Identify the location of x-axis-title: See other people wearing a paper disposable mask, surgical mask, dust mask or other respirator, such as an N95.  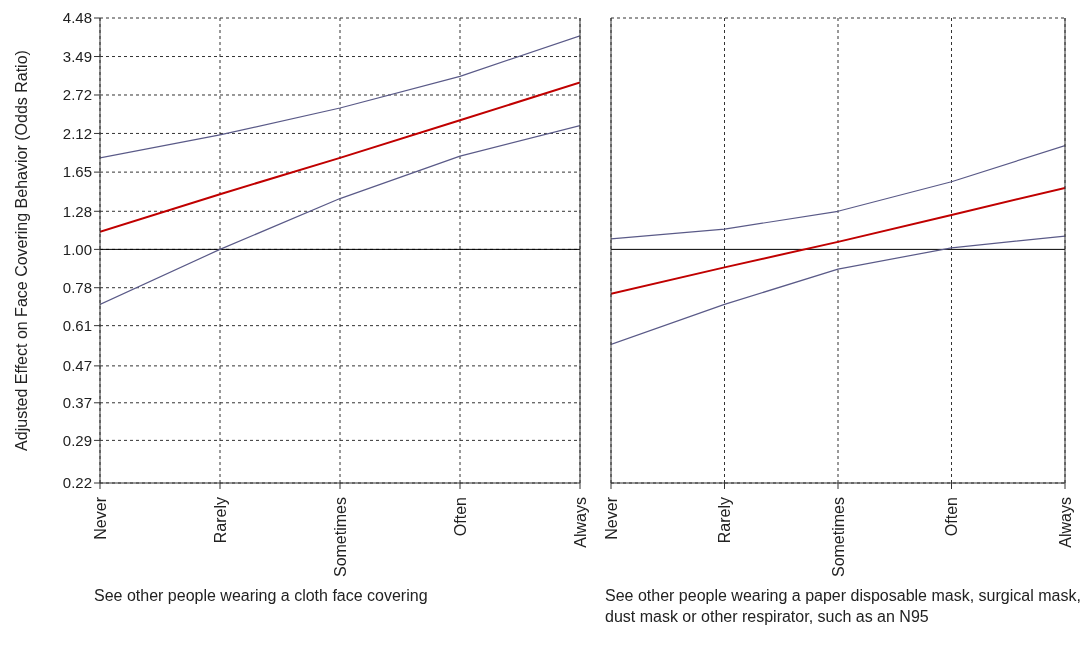
(843, 606).